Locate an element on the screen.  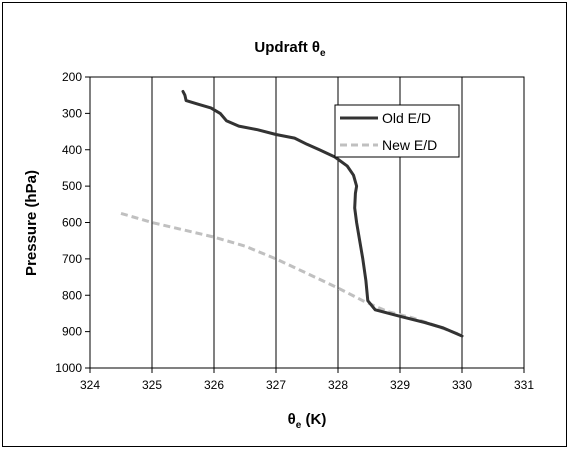
y-tick-label-600: 600 is located at coordinates (72, 223).